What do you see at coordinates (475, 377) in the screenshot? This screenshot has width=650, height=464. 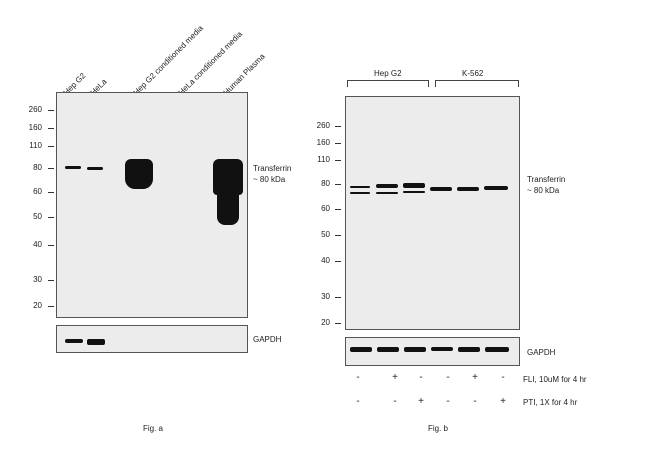 I see `sign-fli-5: +` at bounding box center [475, 377].